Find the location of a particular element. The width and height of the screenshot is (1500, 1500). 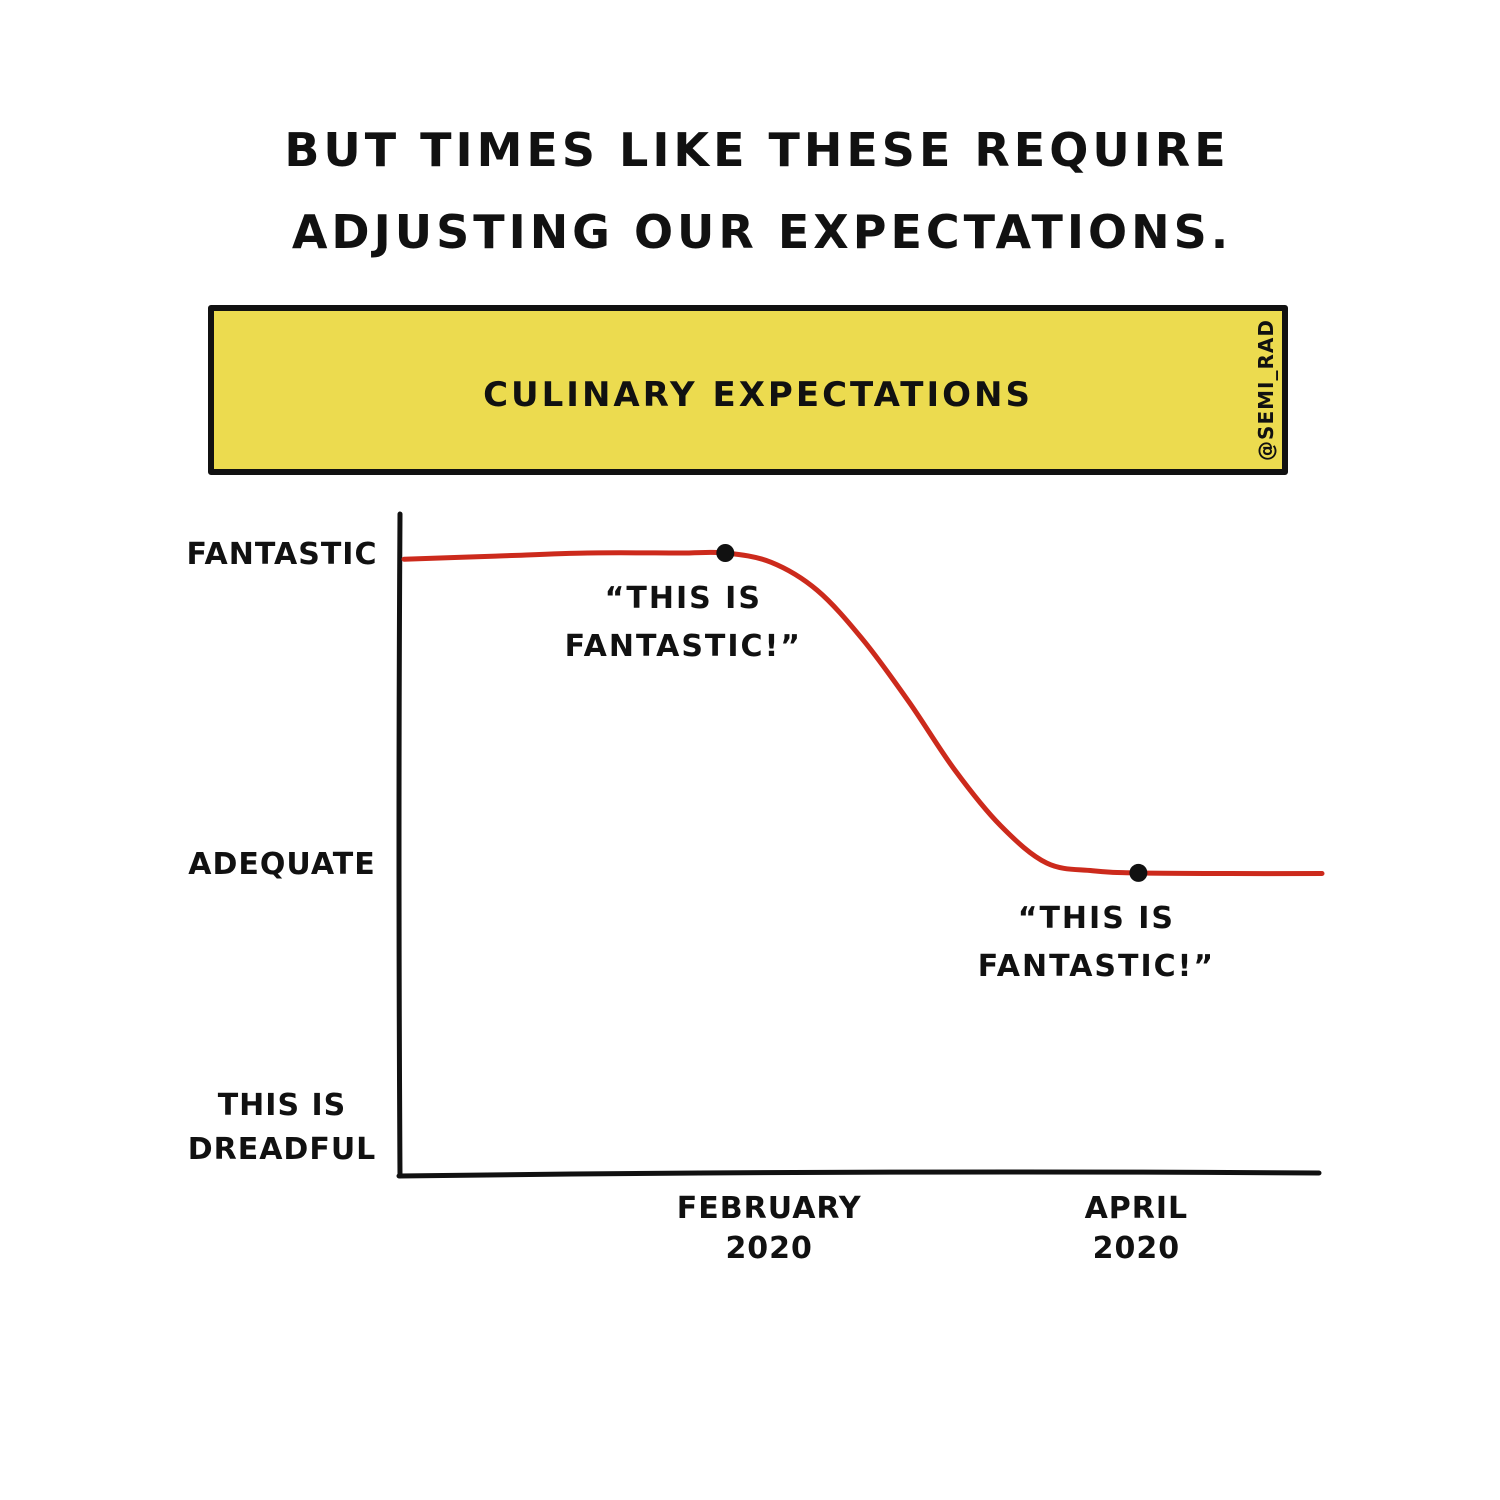

y-tick-label-line: ADEQUATE is located at coordinates (281, 864).